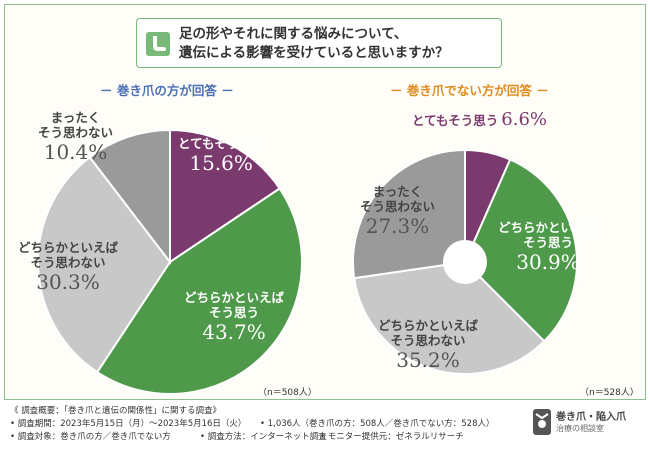 Image resolution: width=650 pixels, height=450 pixels. I want to click on logo-subtitle: 治療の相談室, so click(580, 428).